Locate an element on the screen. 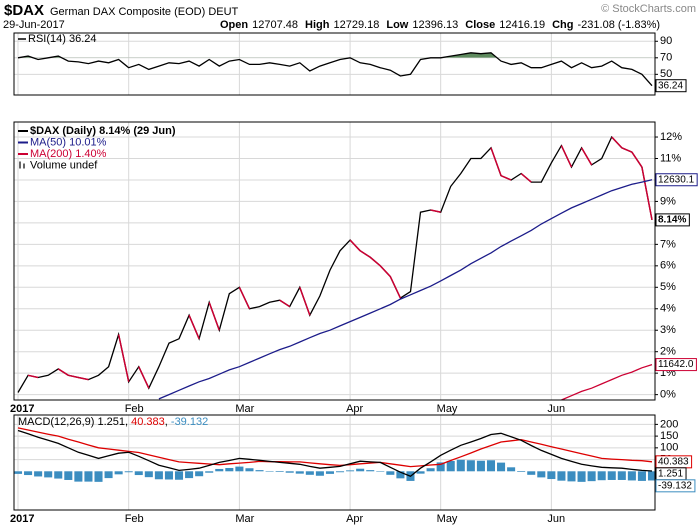 The height and width of the screenshot is (530, 700). x-tick-label: Apr is located at coordinates (354, 409).